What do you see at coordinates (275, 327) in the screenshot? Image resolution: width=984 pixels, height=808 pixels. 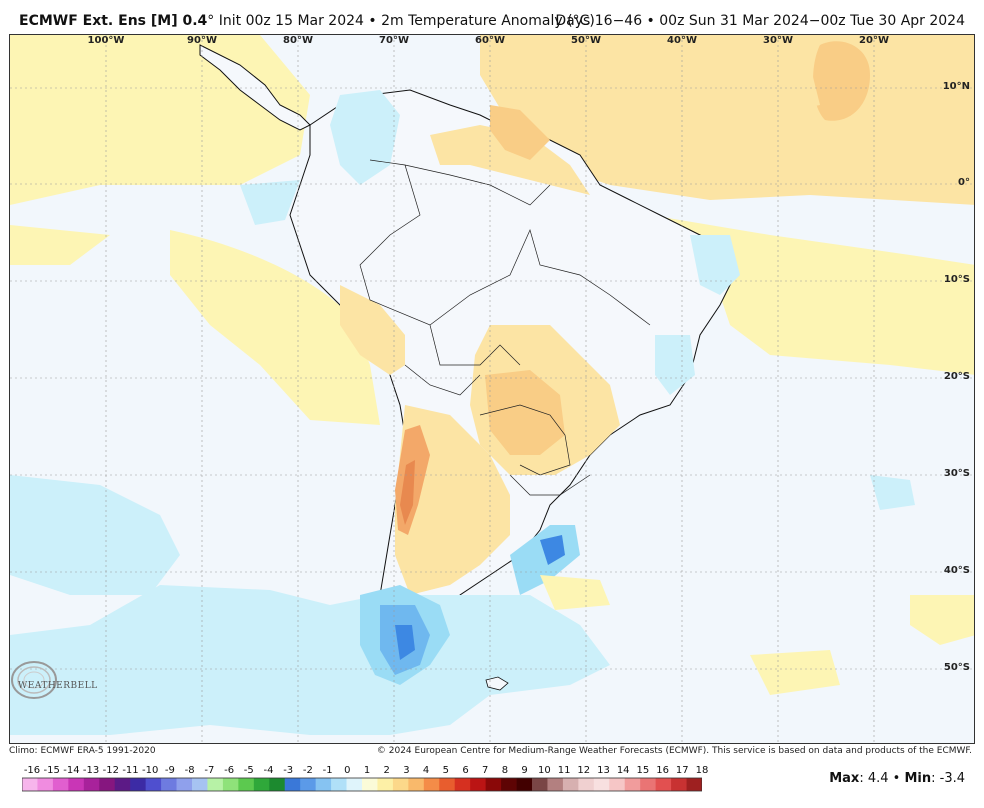 I see `pacific-warm-south` at bounding box center [275, 327].